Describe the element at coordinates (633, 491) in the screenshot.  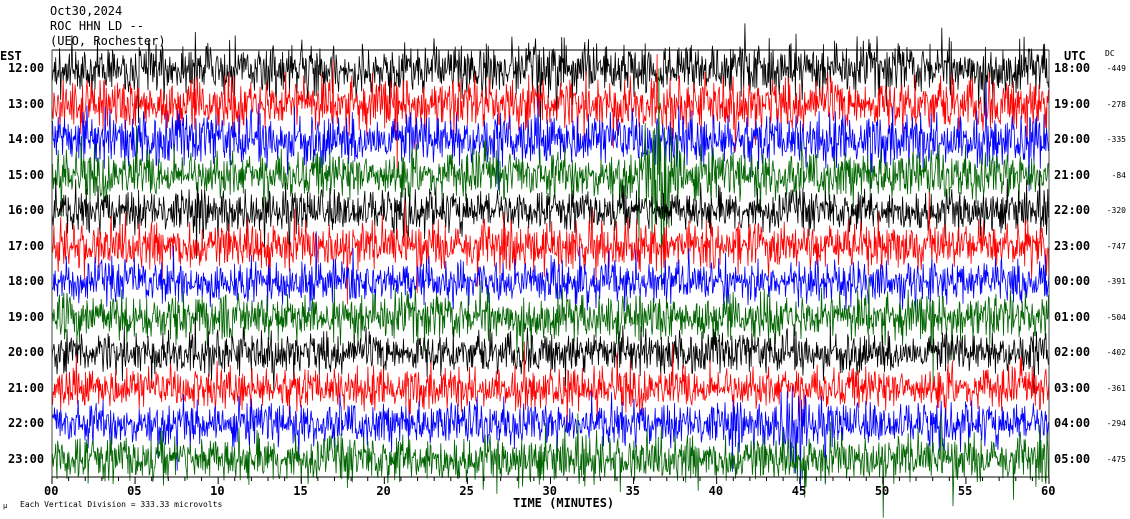
I see `x-tick-label: 35` at that location.